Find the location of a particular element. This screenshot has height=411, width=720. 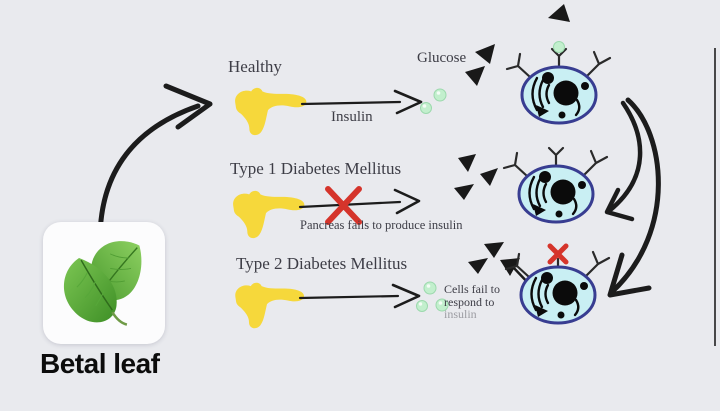

glucose-triangles-type1 is located at coordinates (476, 177).